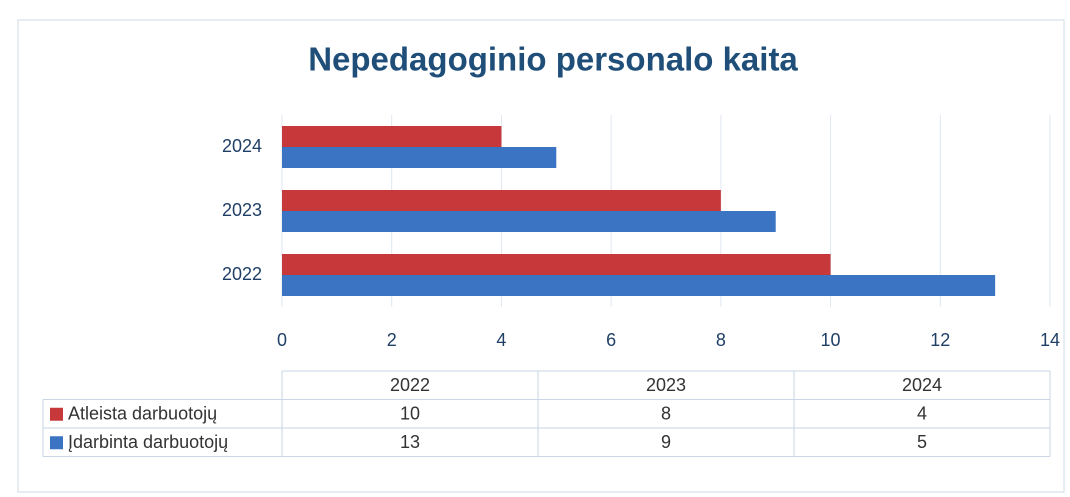  What do you see at coordinates (611, 340) in the screenshot?
I see `x-tick-label: 6` at bounding box center [611, 340].